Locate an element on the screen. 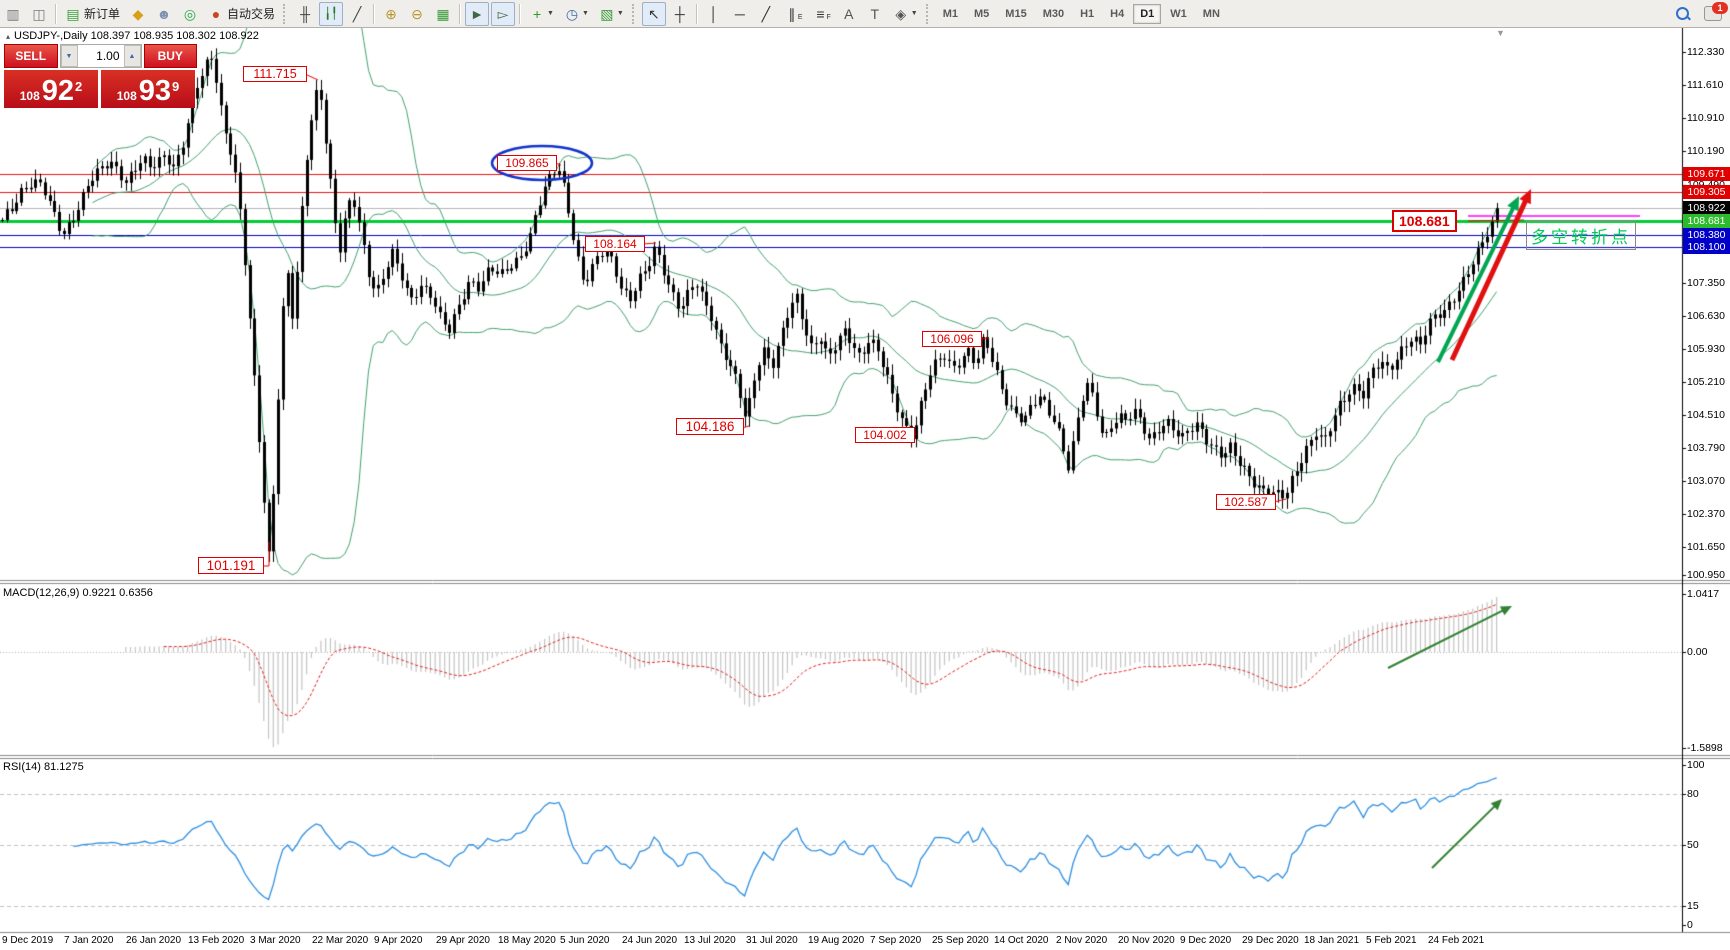  date-axis-label: 29 Apr 2020 is located at coordinates (463, 940).